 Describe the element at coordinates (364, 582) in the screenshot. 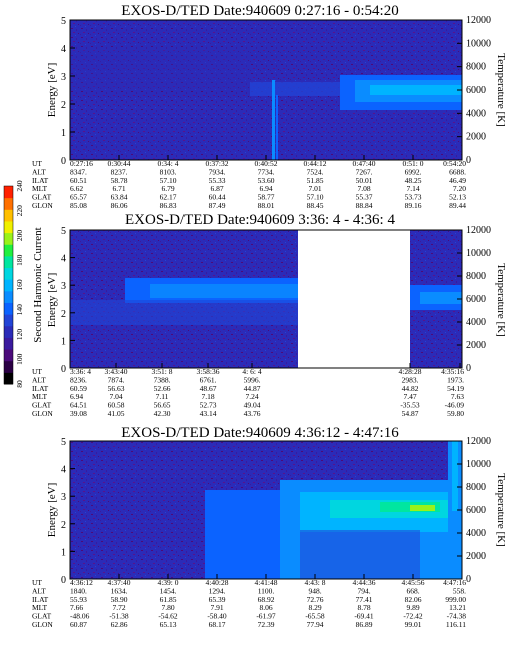

I see `ephemeris-ut-value: 4:44:36` at that location.